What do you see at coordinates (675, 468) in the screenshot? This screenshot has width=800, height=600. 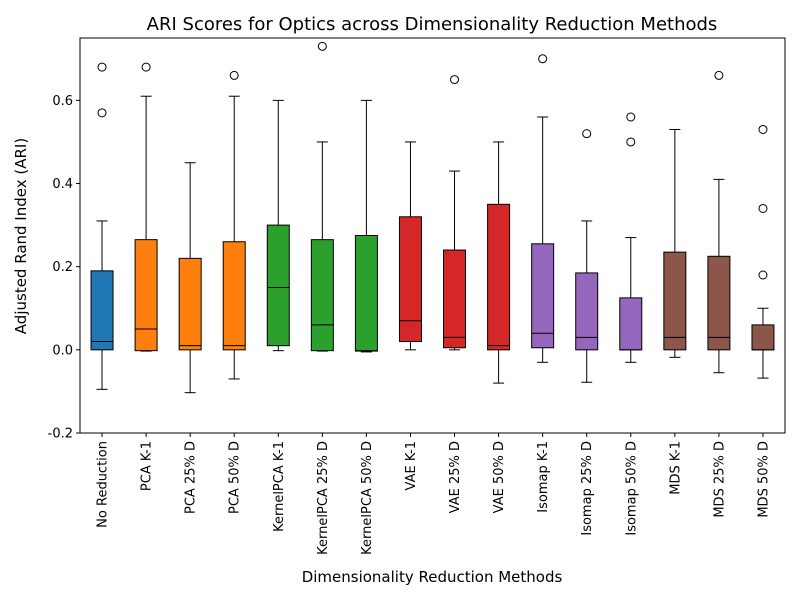 I see `x-tick-label: MDS K-1` at bounding box center [675, 468].